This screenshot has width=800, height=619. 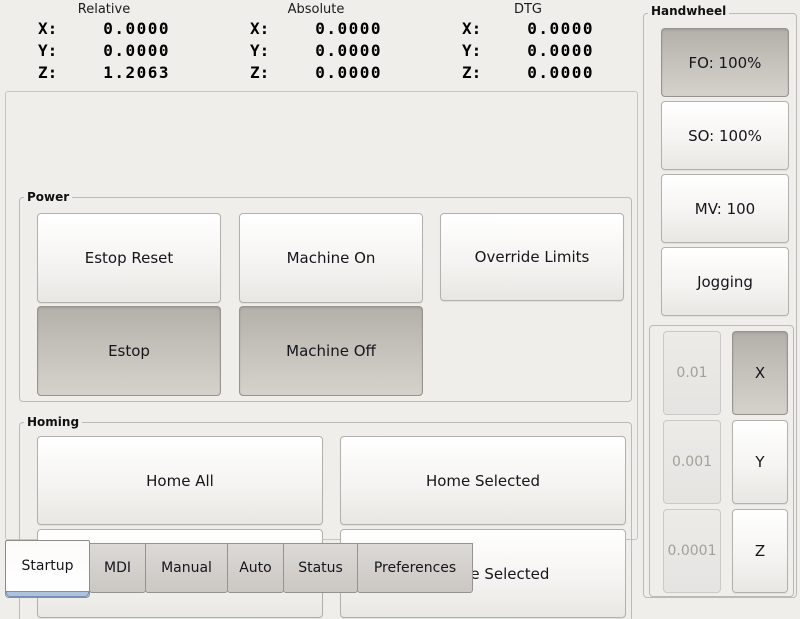 I want to click on dro-column-dtg: DTG X: 0.0000 Y: 0.0000 Z: 0.0000, so click(x=528, y=43).